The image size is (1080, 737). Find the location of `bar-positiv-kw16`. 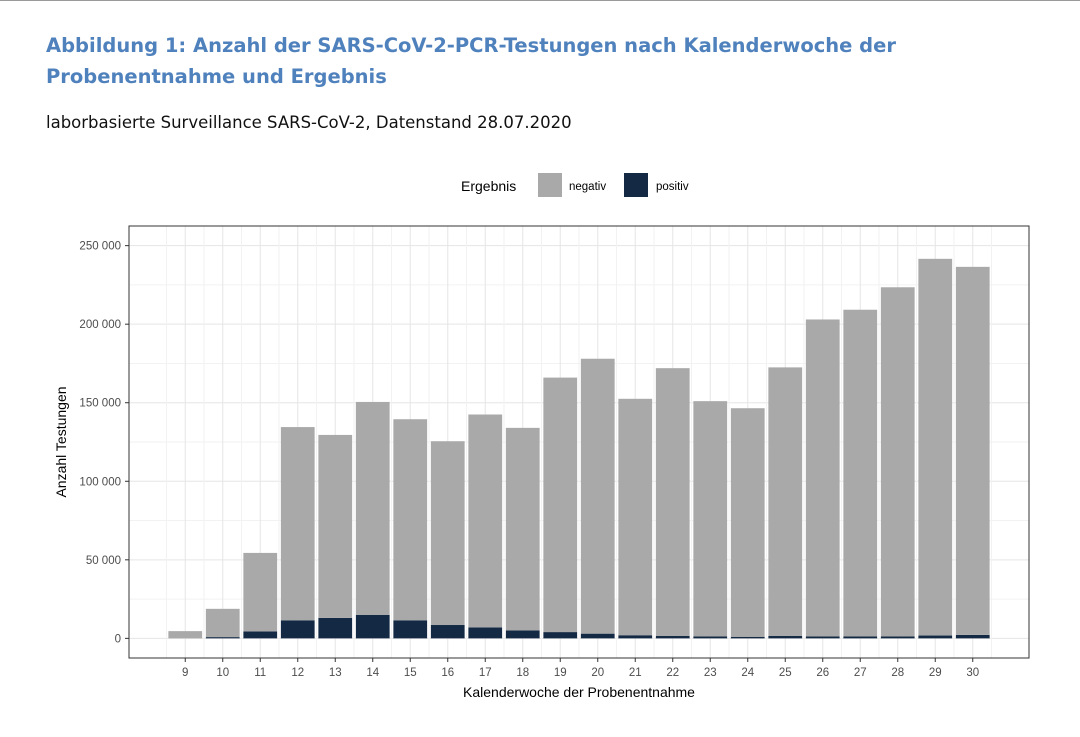

bar-positiv-kw16 is located at coordinates (447, 632).